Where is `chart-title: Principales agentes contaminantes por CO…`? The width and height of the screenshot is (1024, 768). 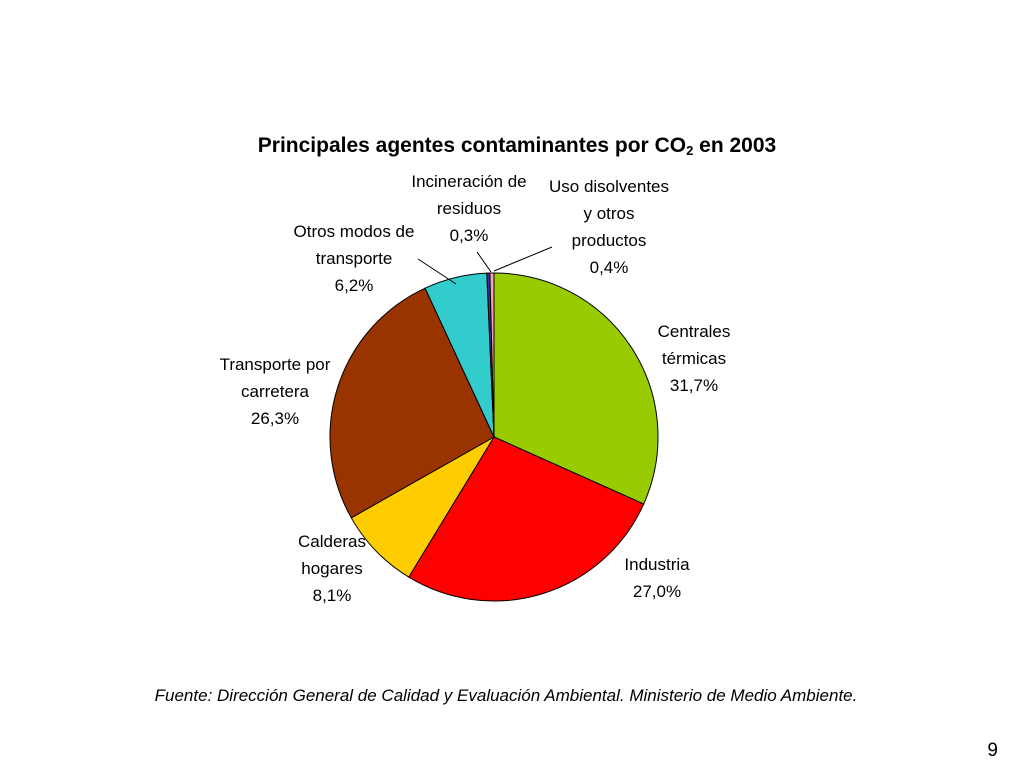 chart-title: Principales agentes contaminantes por CO… is located at coordinates (512, 146).